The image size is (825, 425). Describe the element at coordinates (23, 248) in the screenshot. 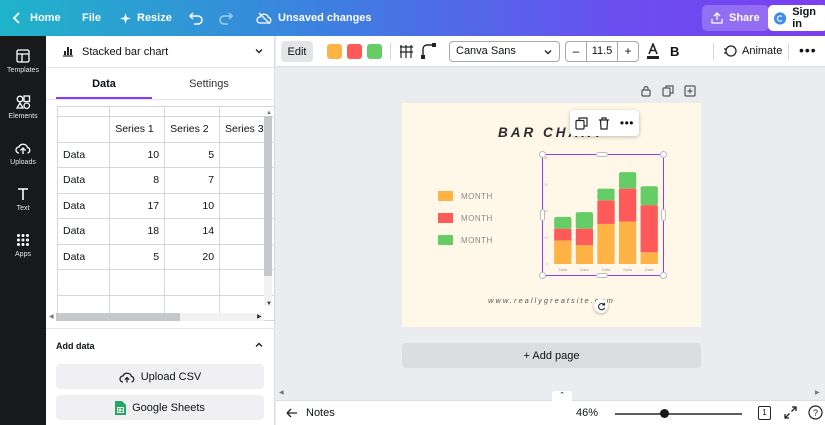

I see `rail-item-apps: Apps` at that location.